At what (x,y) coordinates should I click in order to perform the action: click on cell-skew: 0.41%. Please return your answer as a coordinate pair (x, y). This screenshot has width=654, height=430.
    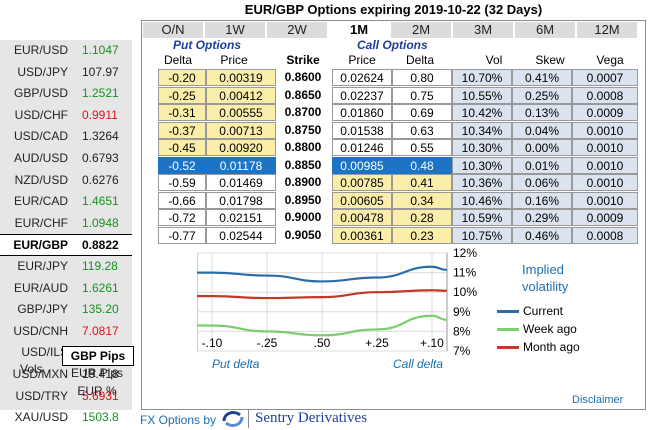
    Looking at the image, I should click on (542, 77).